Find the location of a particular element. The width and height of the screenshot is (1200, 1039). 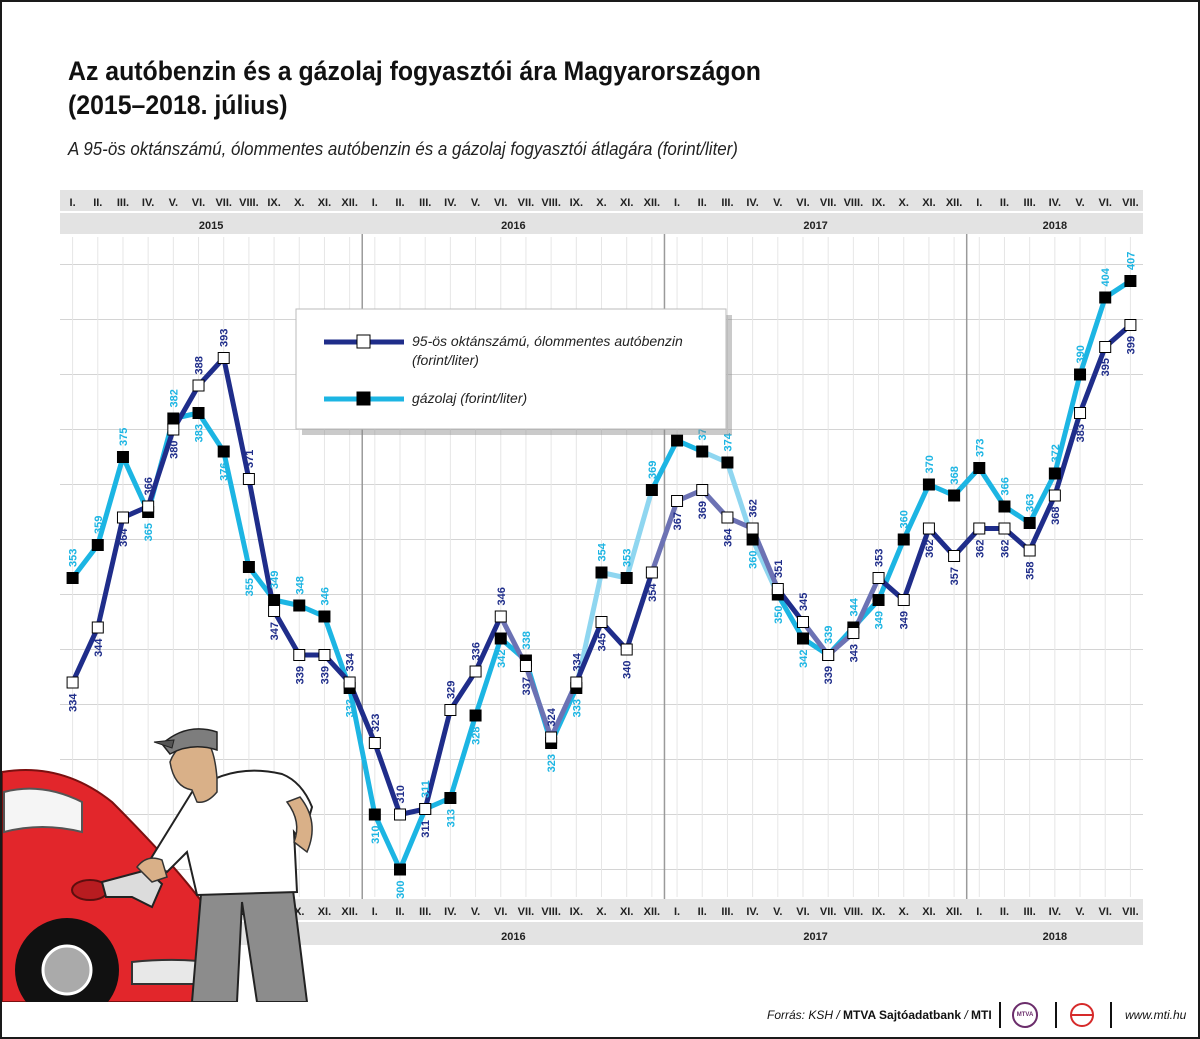

benzin-data-label: 358 is located at coordinates (1031, 571).